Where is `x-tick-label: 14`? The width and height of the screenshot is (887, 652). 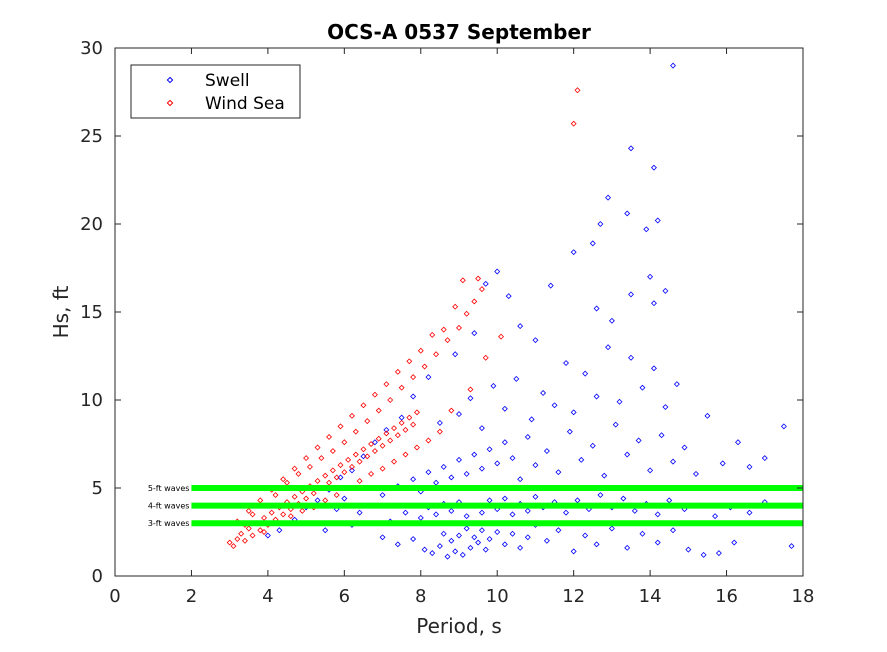
x-tick-label: 14 is located at coordinates (650, 596).